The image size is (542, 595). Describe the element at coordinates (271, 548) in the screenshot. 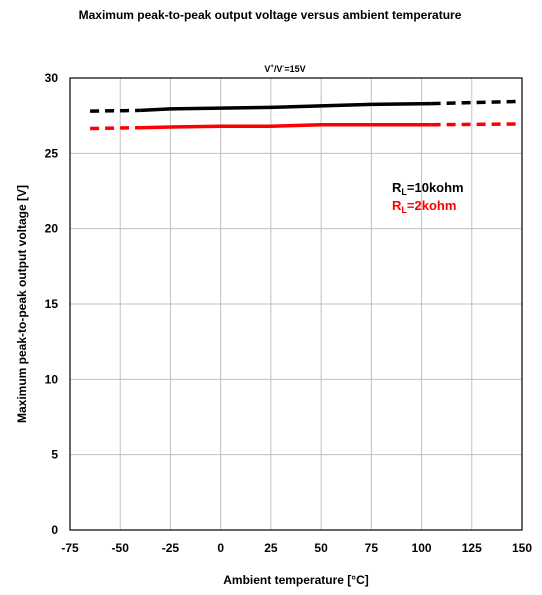

I see `x-tick-label: 25` at that location.